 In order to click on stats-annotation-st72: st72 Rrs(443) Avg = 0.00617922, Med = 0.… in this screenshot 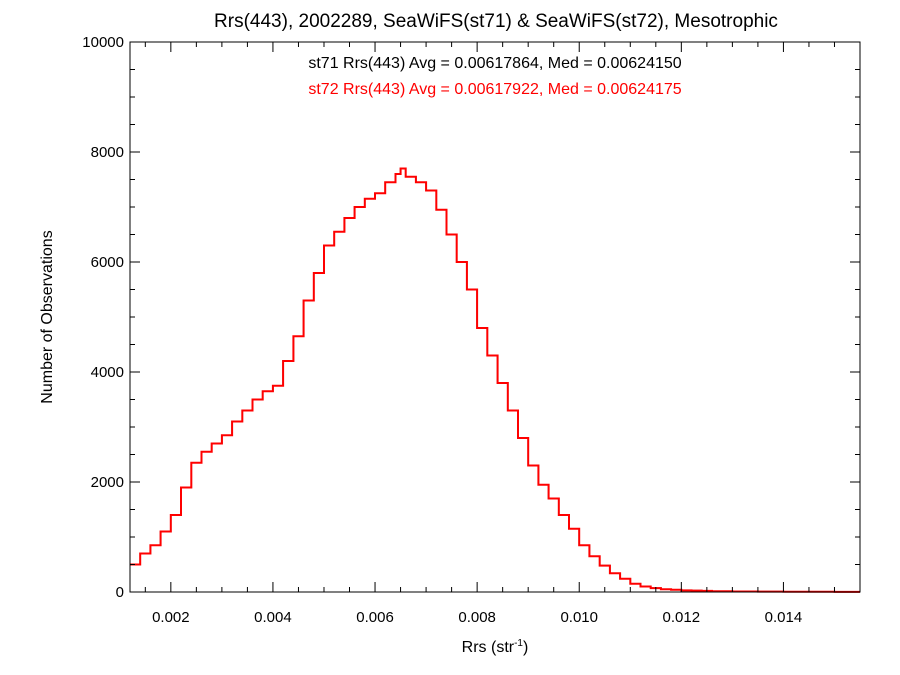, I will do `click(494, 89)`.